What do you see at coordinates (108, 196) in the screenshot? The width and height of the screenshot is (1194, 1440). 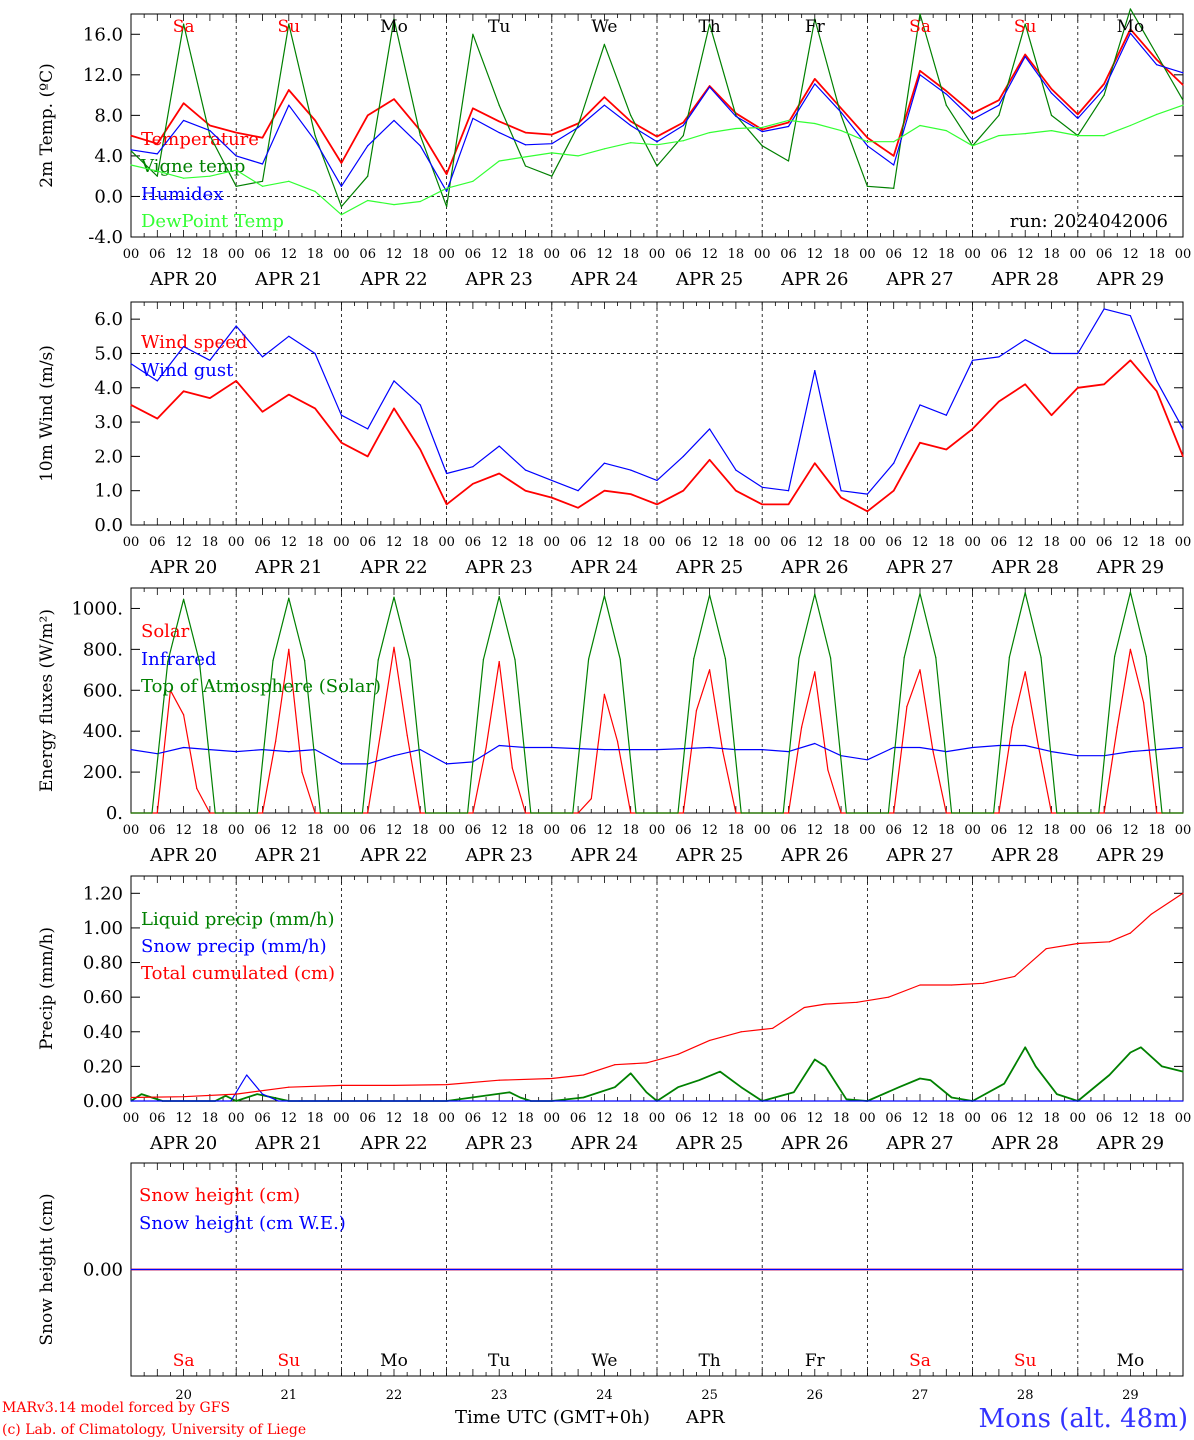 I see `y-tick-label: 0.0` at bounding box center [108, 196].